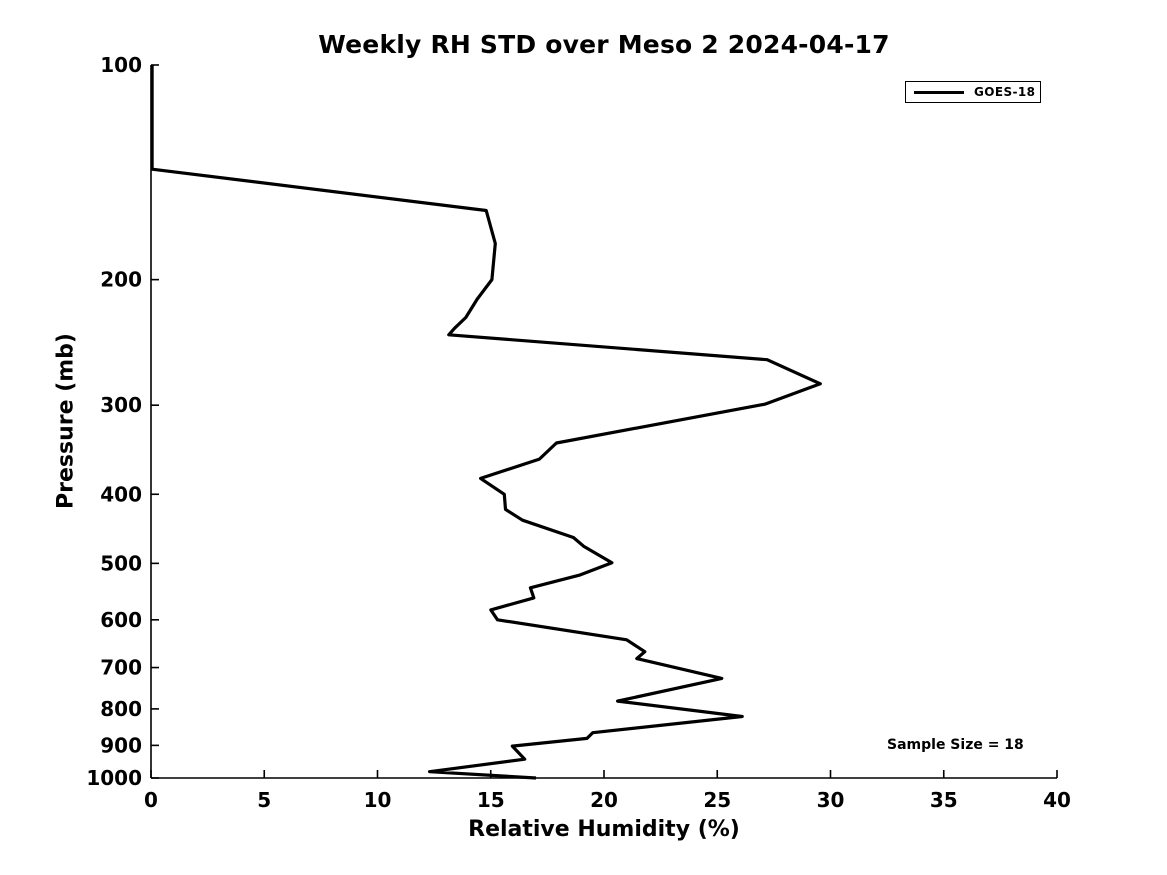  I want to click on legend: GOES-18, so click(973, 92).